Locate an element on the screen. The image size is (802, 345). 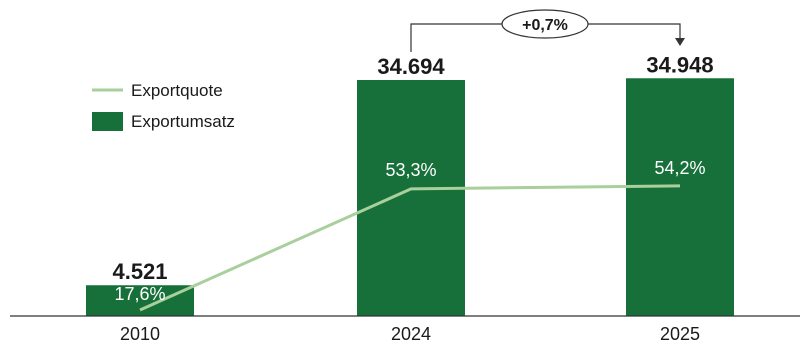
growth-bubble is located at coordinates (545, 24).